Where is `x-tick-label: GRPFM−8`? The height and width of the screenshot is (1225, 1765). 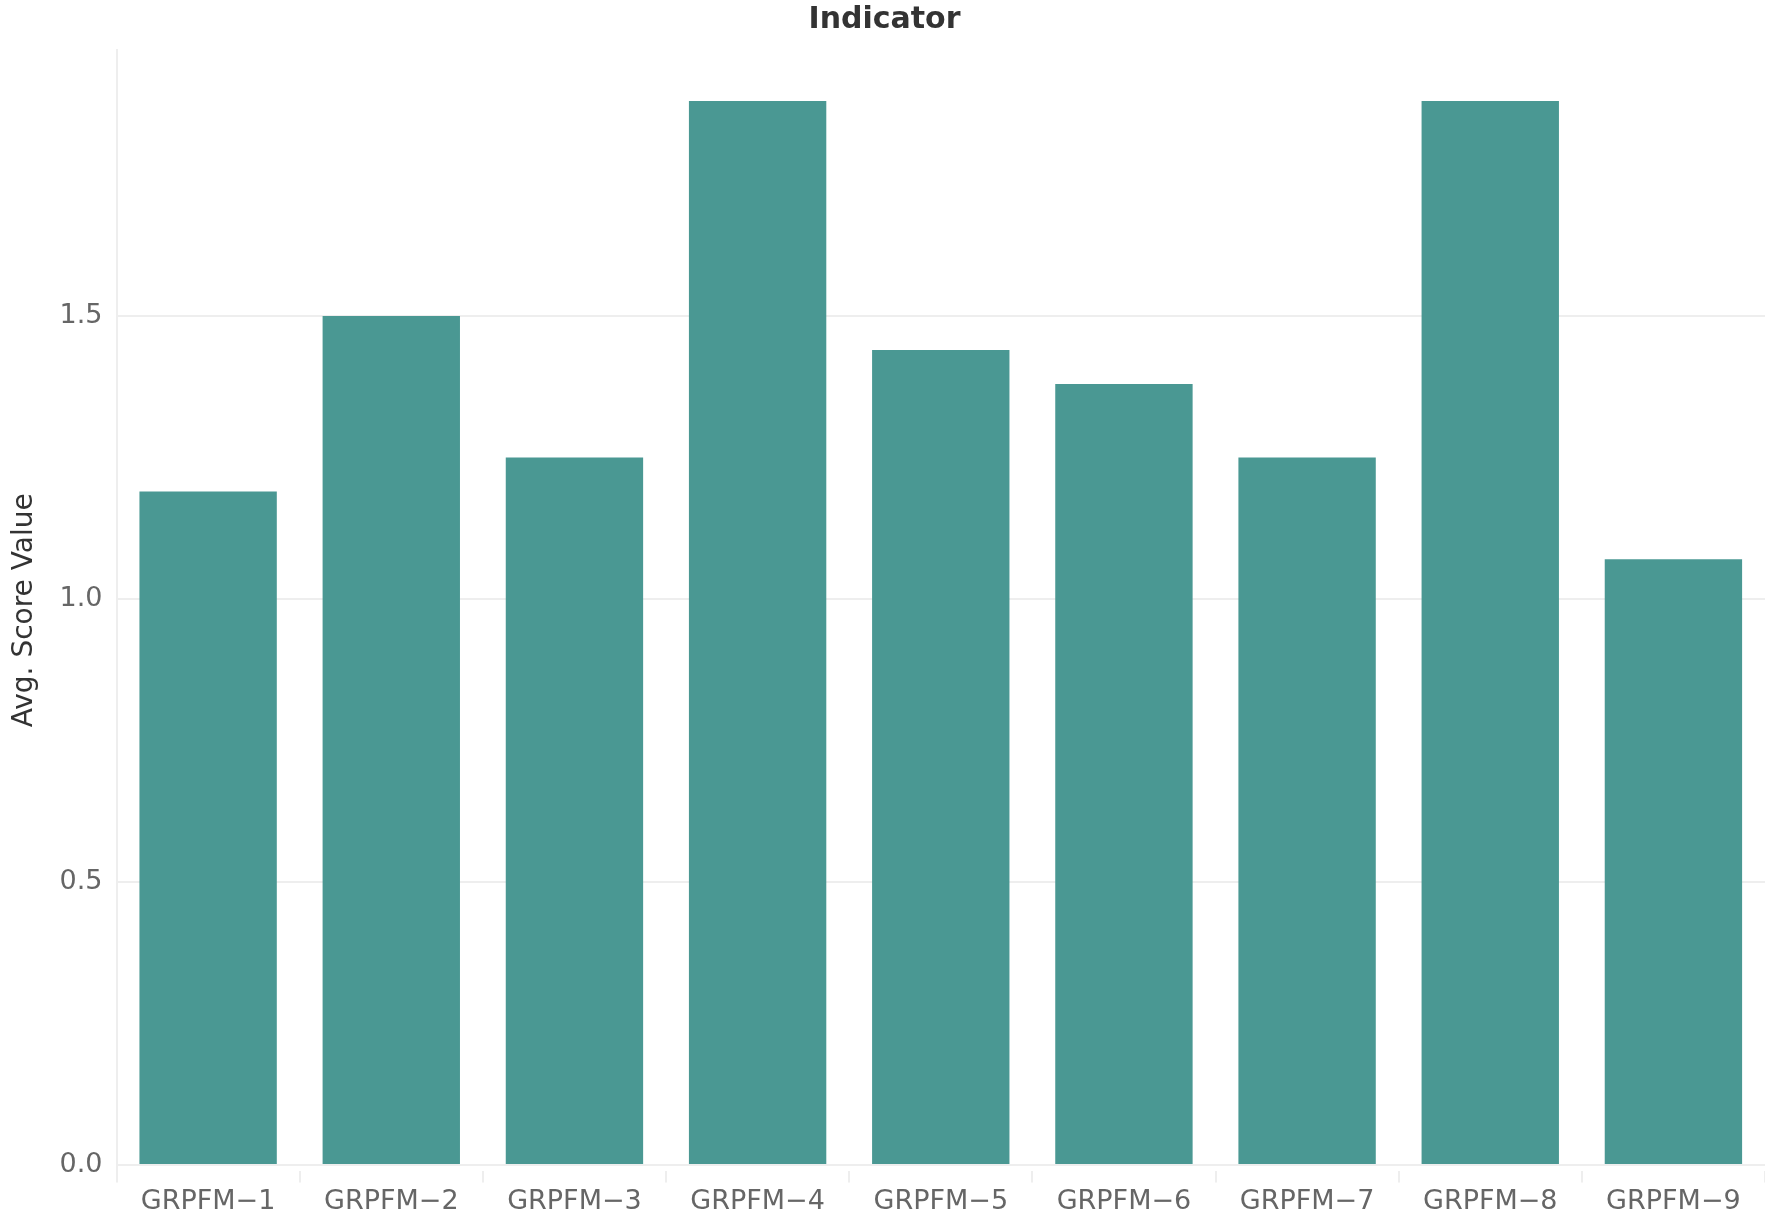
x-tick-label: GRPFM−8 is located at coordinates (1490, 1199).